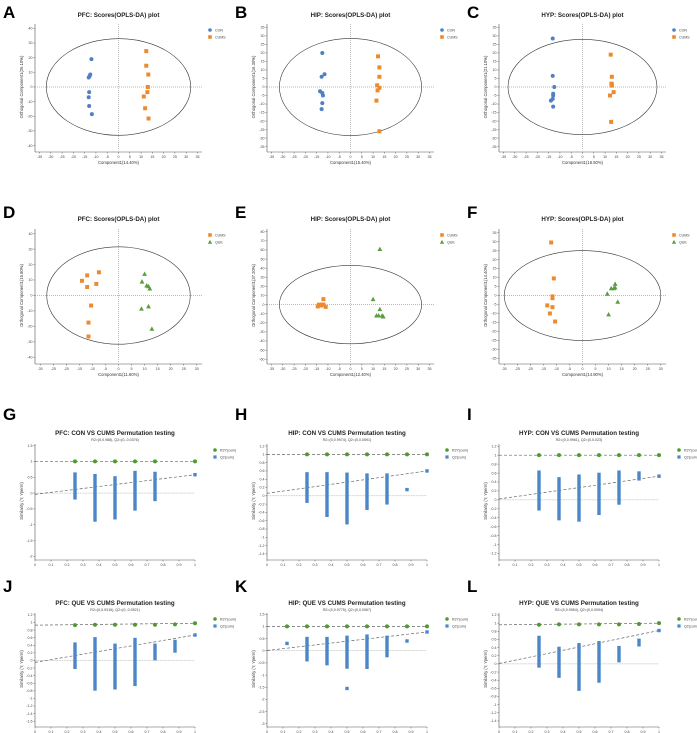  I want to click on panel-letter: I, so click(469, 414).